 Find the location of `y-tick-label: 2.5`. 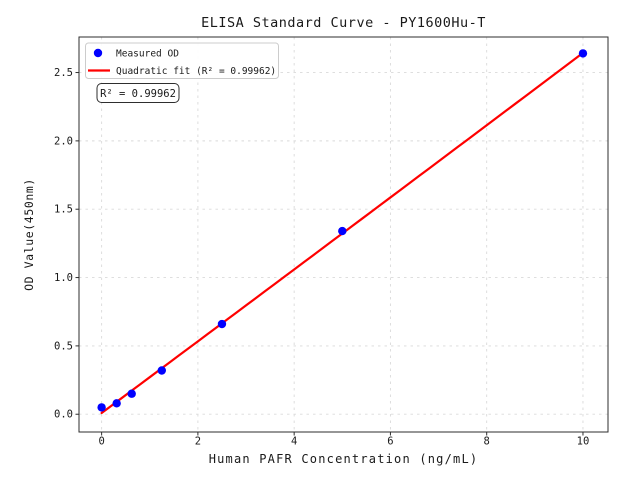

y-tick-label: 2.5 is located at coordinates (63, 73).